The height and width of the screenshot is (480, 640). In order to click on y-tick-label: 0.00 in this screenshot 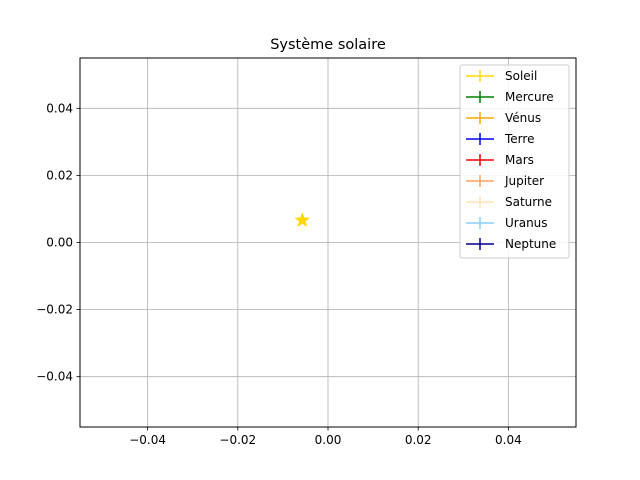, I will do `click(59, 243)`.